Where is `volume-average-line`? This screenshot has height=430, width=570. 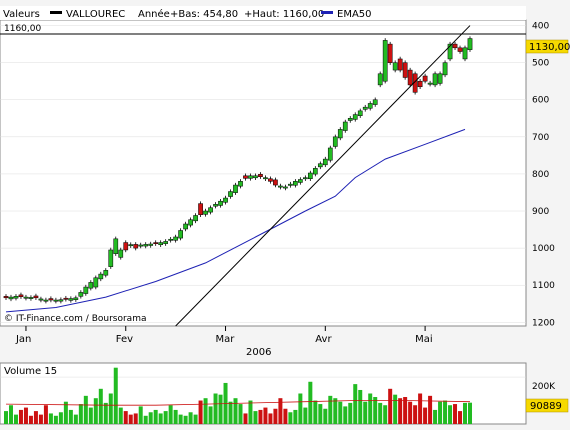
volume-average-line is located at coordinates (238, 403).